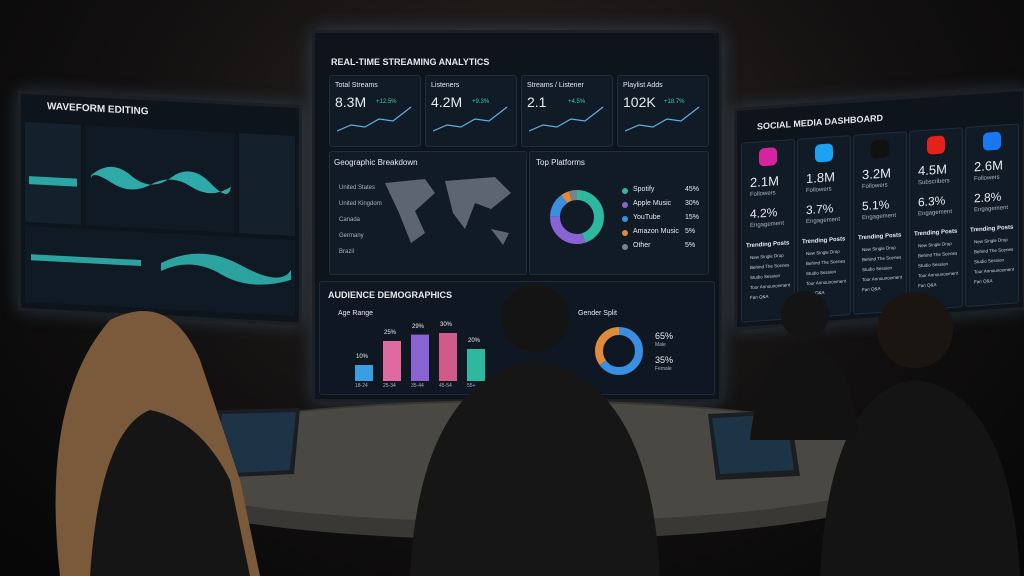 Image resolution: width=1024 pixels, height=576 pixels. What do you see at coordinates (577, 102) in the screenshot?
I see `kpi-change: +4.5%` at bounding box center [577, 102].